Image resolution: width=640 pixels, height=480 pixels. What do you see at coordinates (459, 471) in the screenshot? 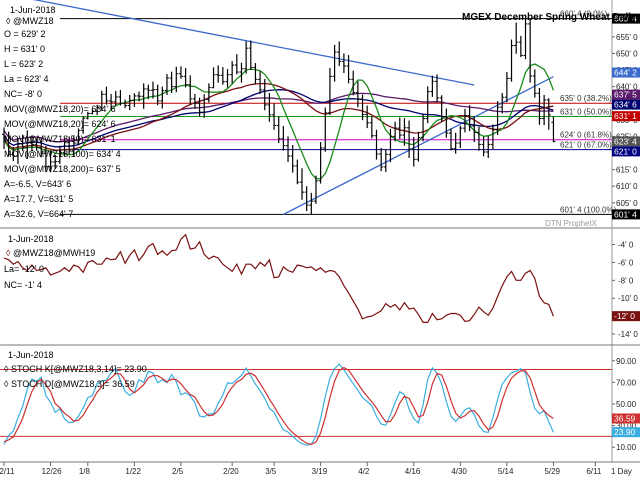
I see `x-tick-label: 4/30` at bounding box center [459, 471].